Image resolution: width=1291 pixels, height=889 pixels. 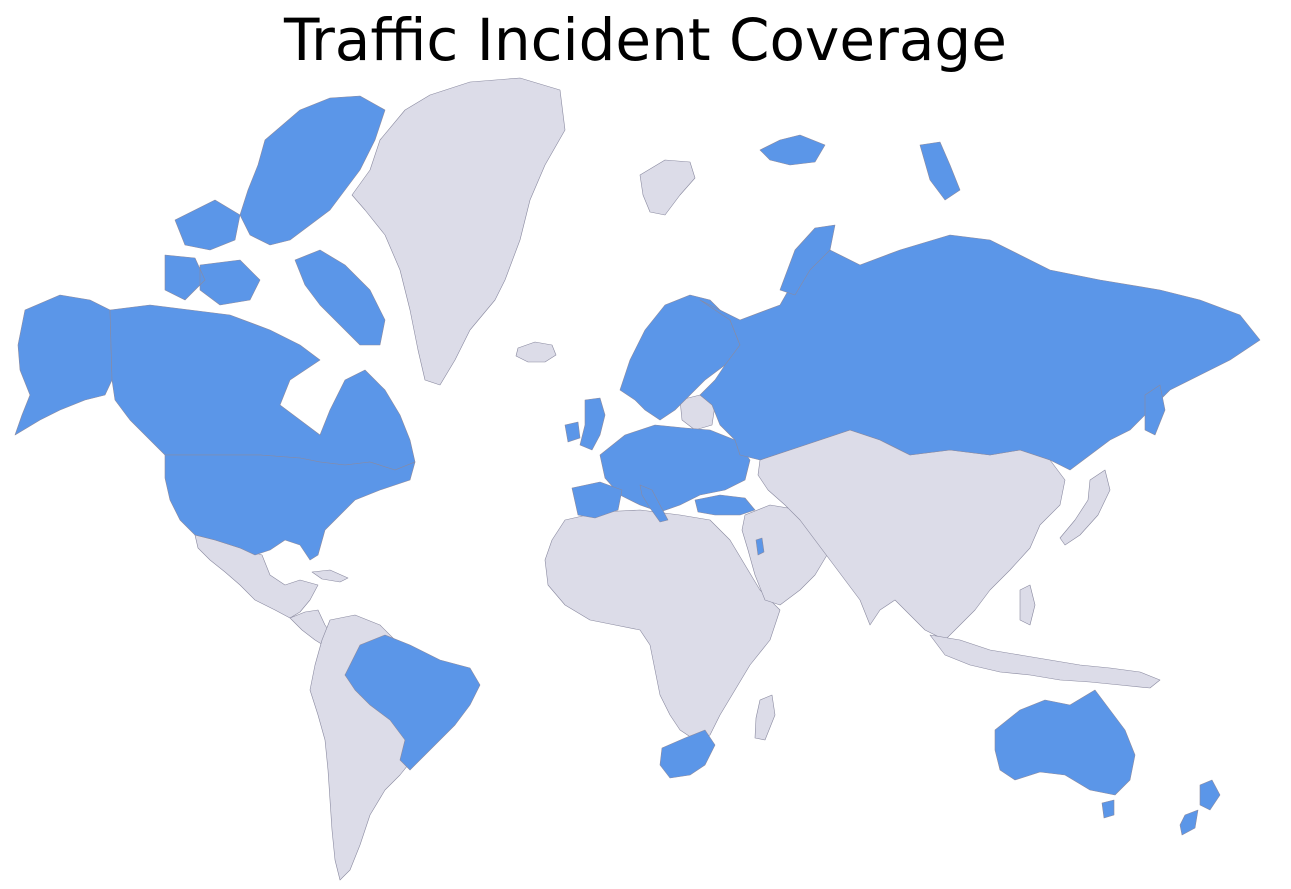 I want to click on country-australia-tasmania, so click(x=1108, y=809).